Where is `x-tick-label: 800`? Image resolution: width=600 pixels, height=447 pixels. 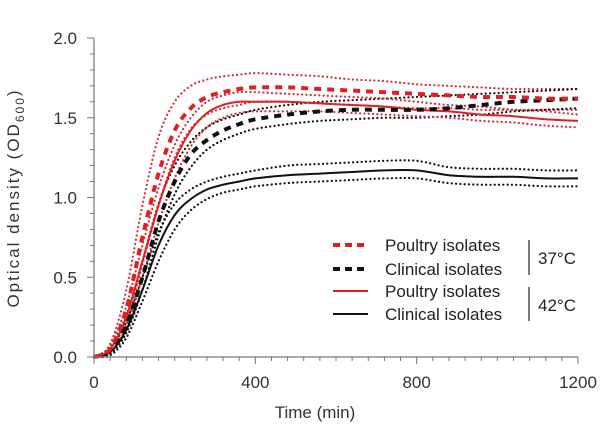 x-tick-label: 800 is located at coordinates (416, 382).